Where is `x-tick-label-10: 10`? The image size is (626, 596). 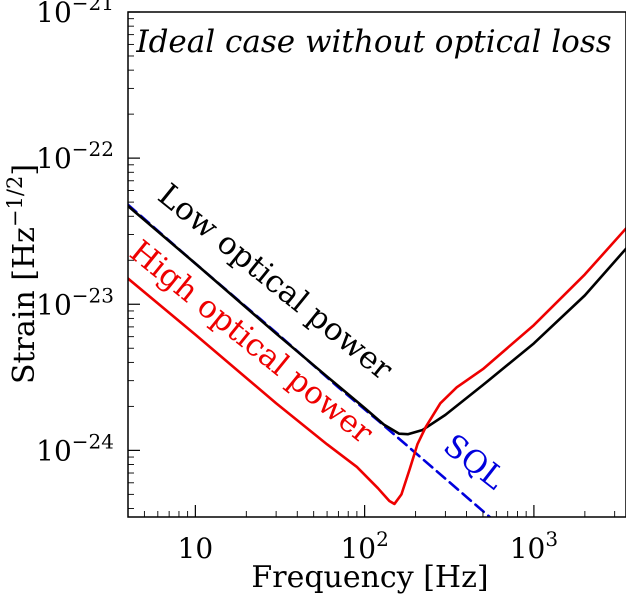 x-tick-label-10: 10 is located at coordinates (196, 548).